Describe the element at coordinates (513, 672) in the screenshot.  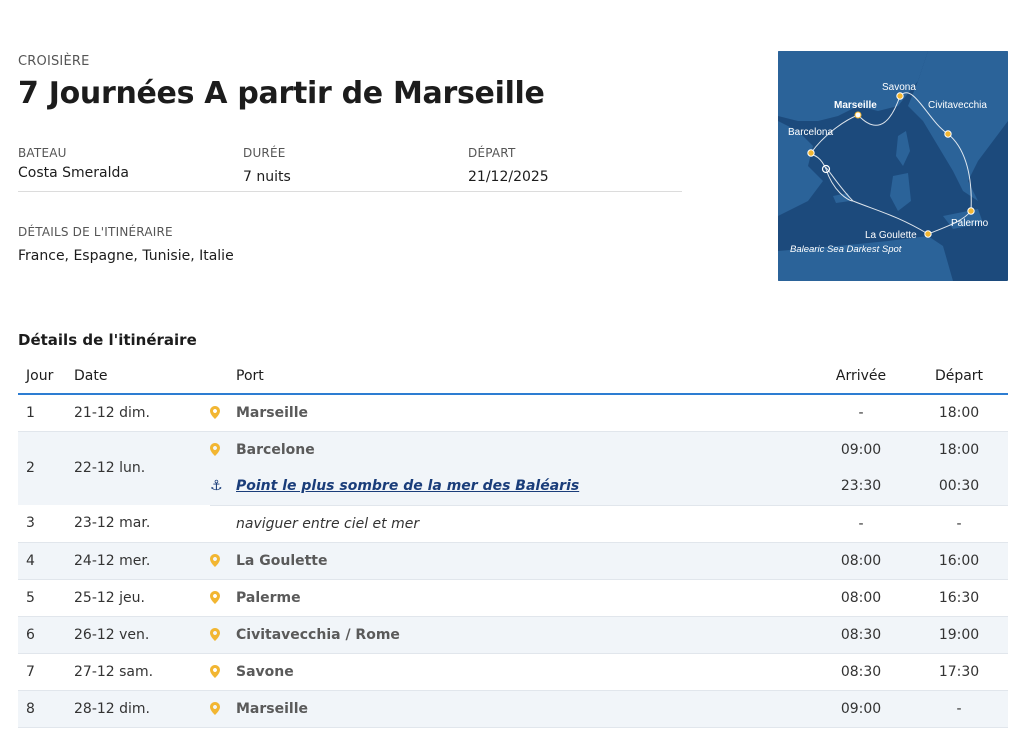
I see `table-row: 7 27-12 sam. Savone 08:30 17:30` at that location.